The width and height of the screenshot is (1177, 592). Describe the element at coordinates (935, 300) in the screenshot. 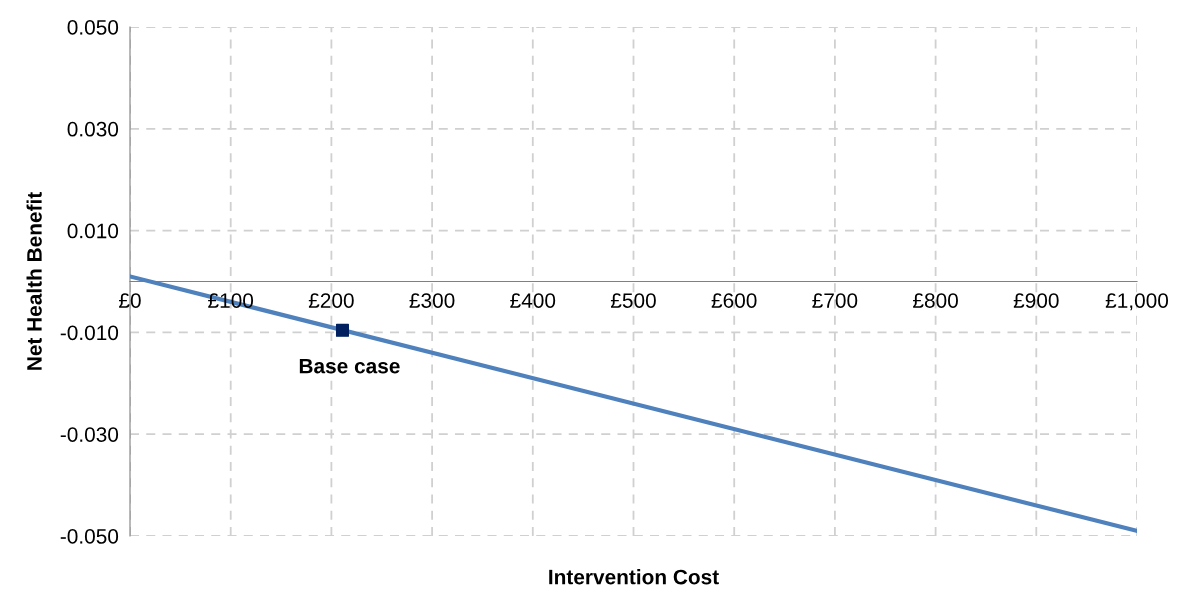

I see `x-tick-label: £800` at that location.